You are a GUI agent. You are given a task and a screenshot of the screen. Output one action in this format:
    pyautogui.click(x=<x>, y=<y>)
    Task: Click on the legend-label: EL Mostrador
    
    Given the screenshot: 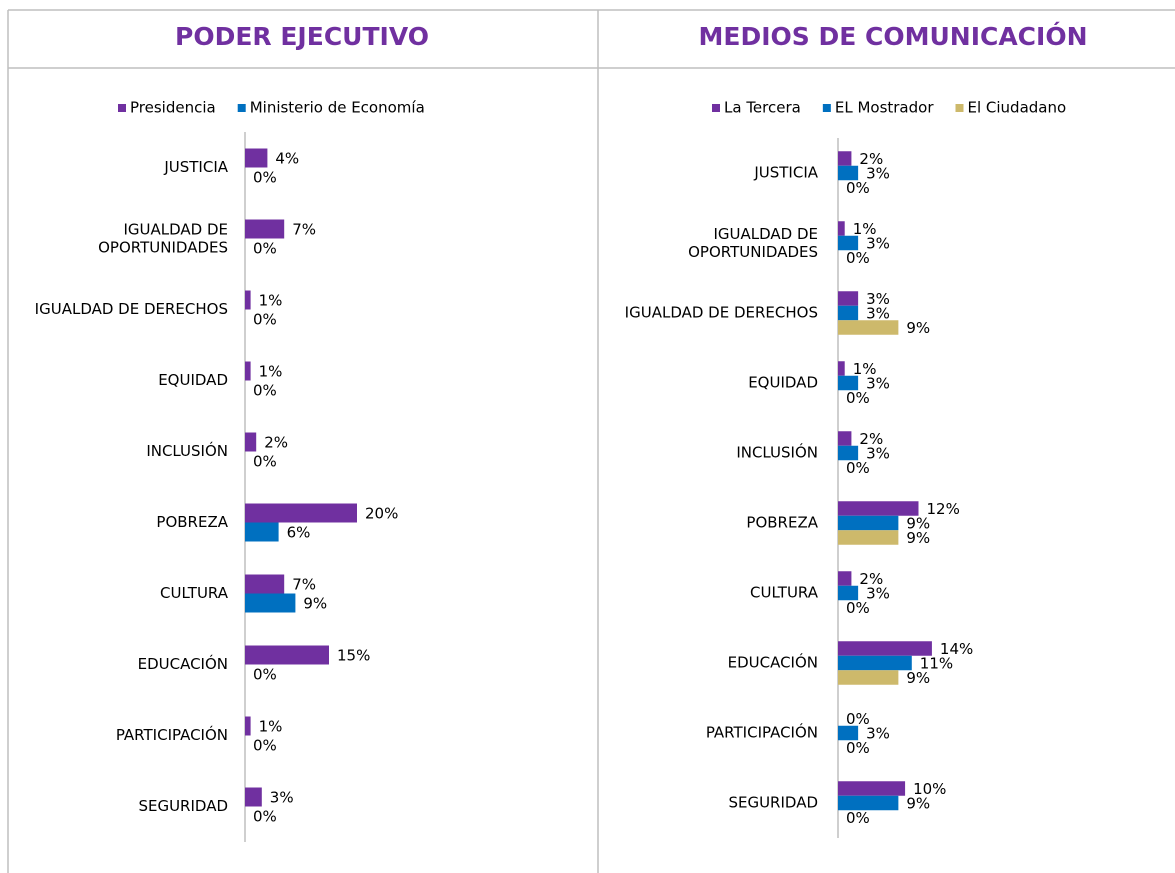 What is the action you would take?
    pyautogui.click(x=884, y=108)
    